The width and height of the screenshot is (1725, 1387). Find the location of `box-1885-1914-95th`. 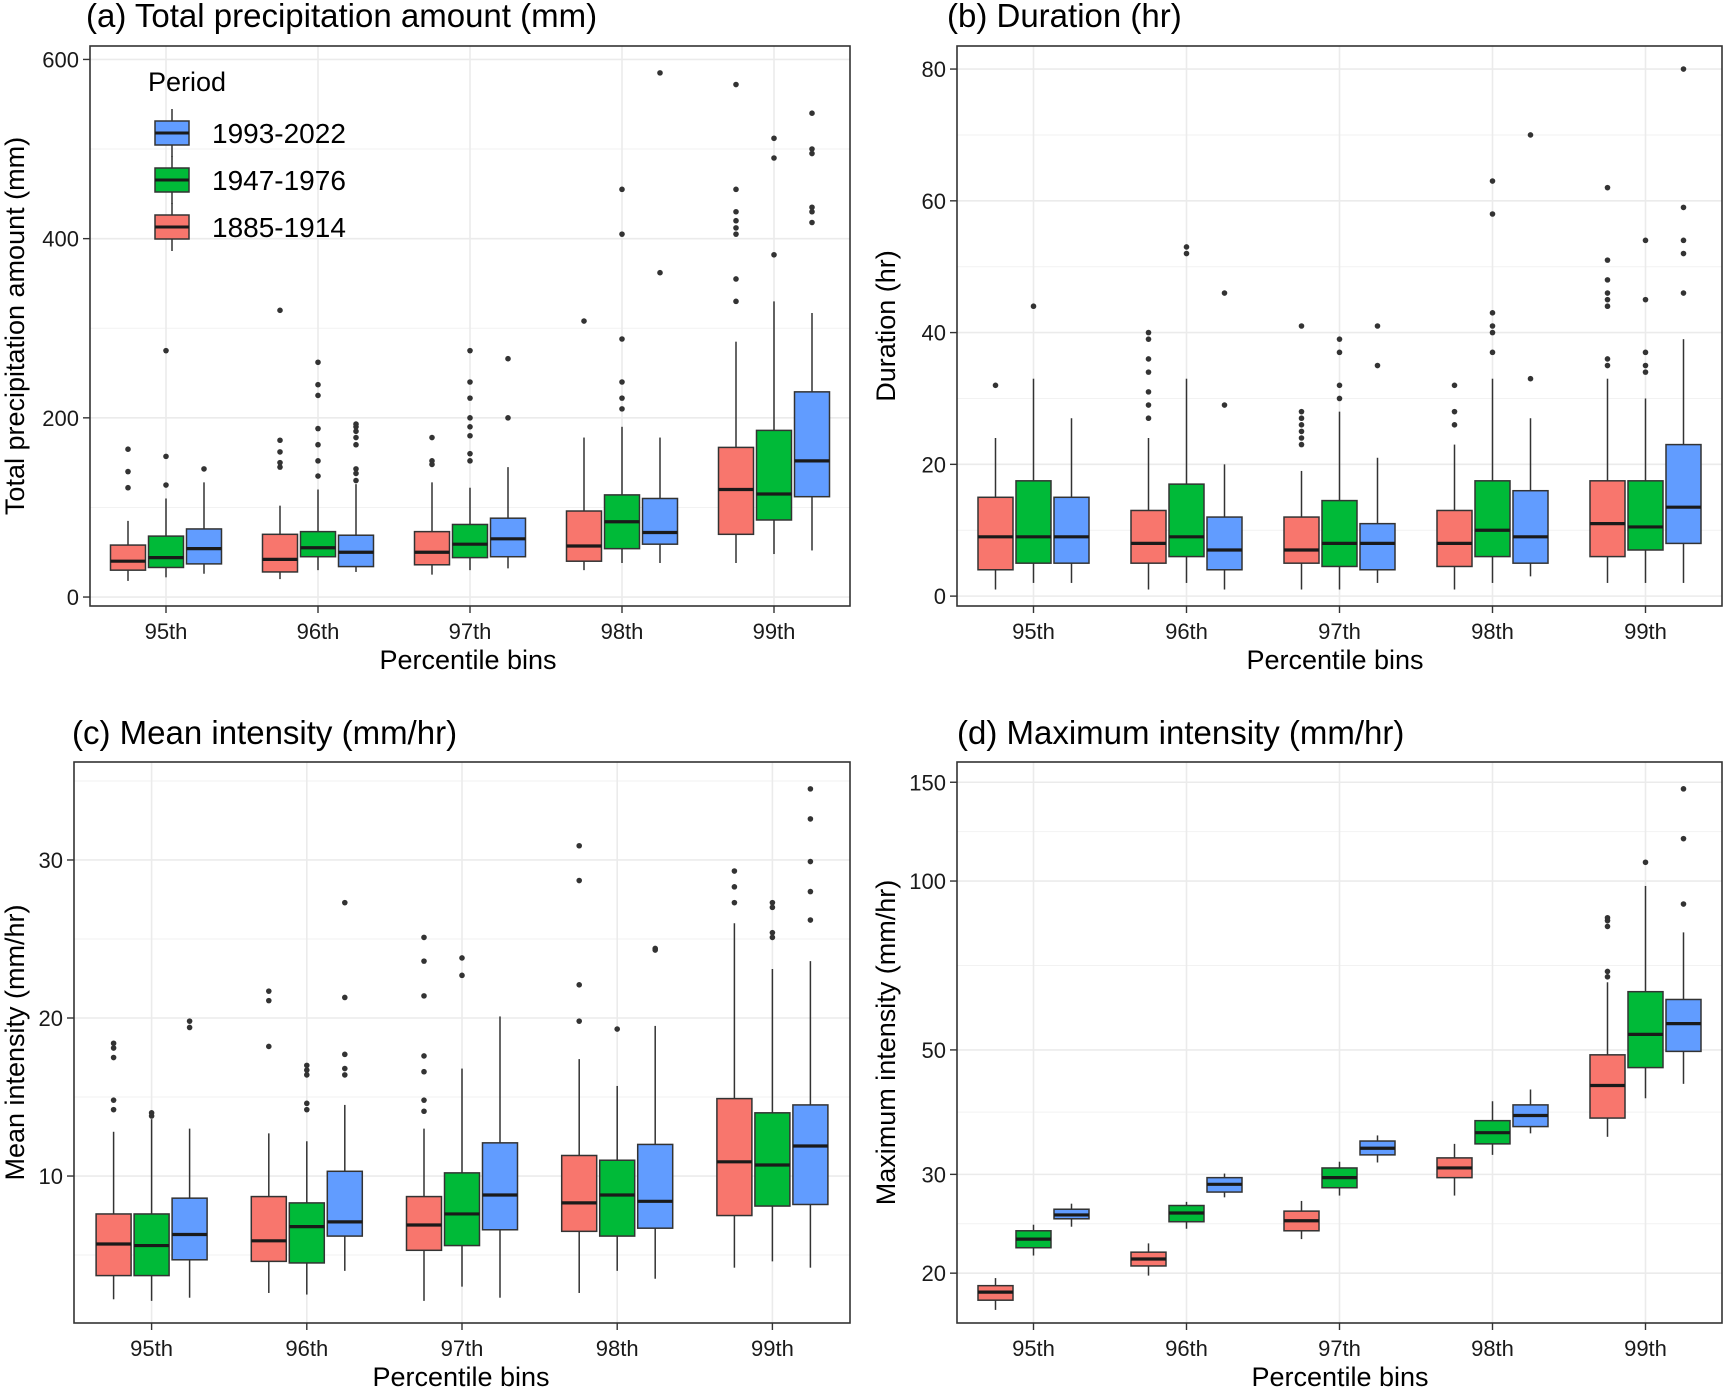

box-1885-1914-95th is located at coordinates (995, 486).